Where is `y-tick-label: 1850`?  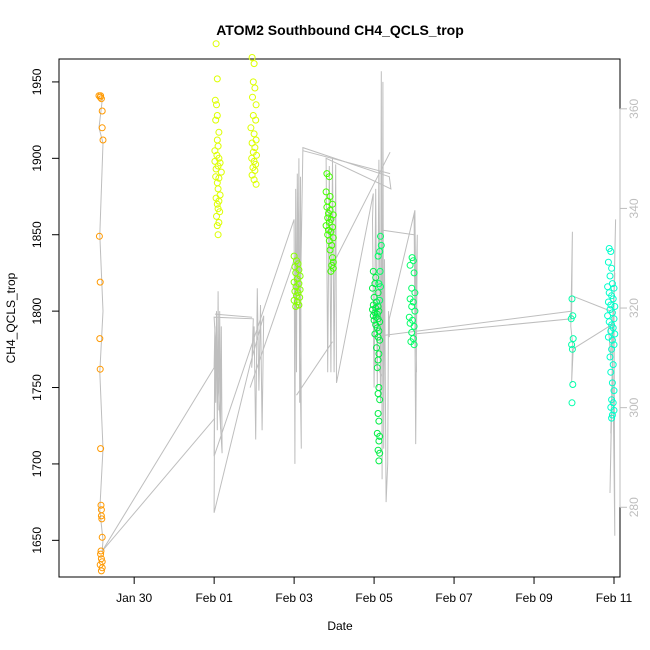
y-tick-label: 1850 is located at coordinates (37, 234).